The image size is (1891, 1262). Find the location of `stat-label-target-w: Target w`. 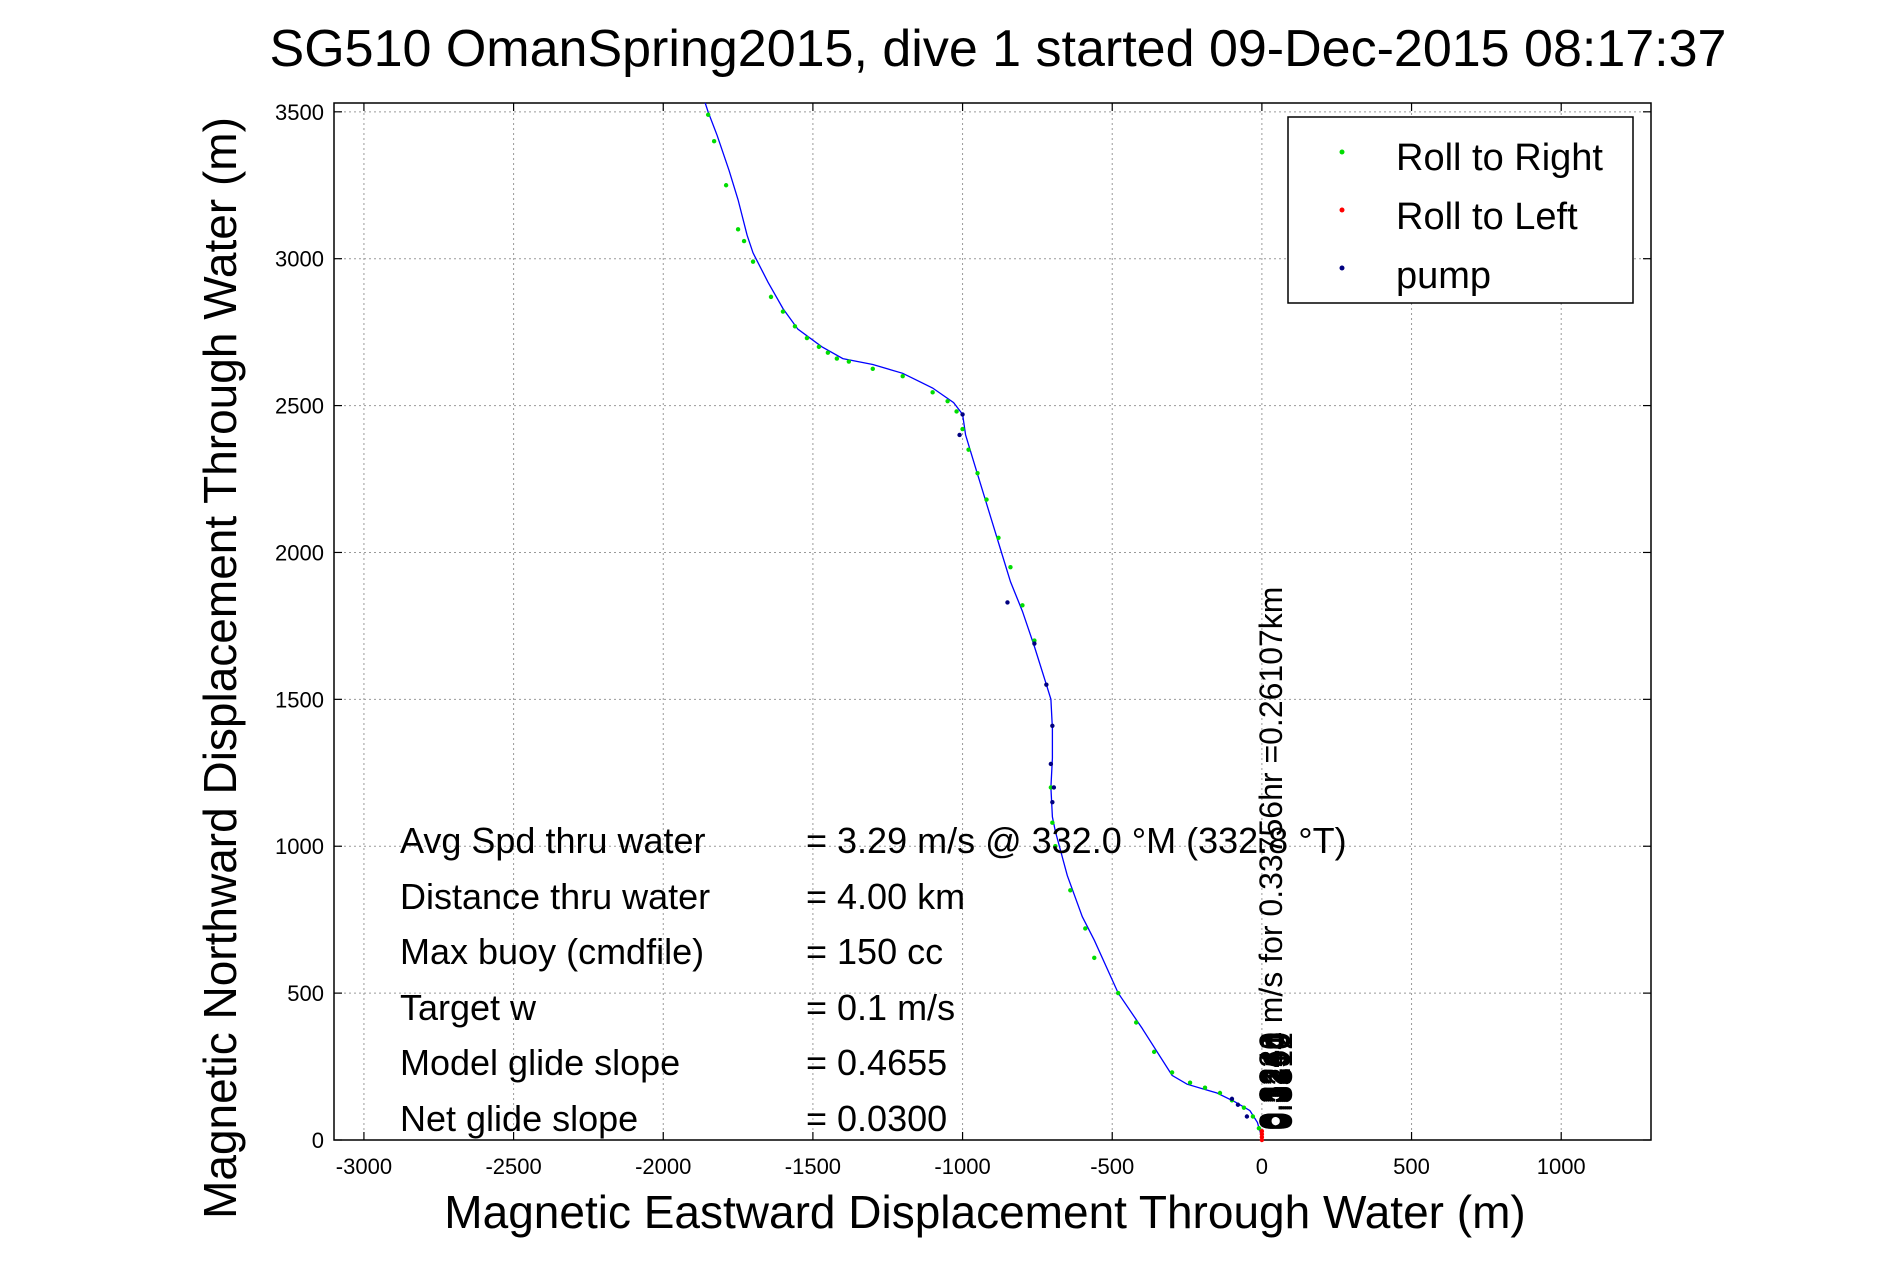

stat-label-target-w: Target w is located at coordinates (468, 1007).